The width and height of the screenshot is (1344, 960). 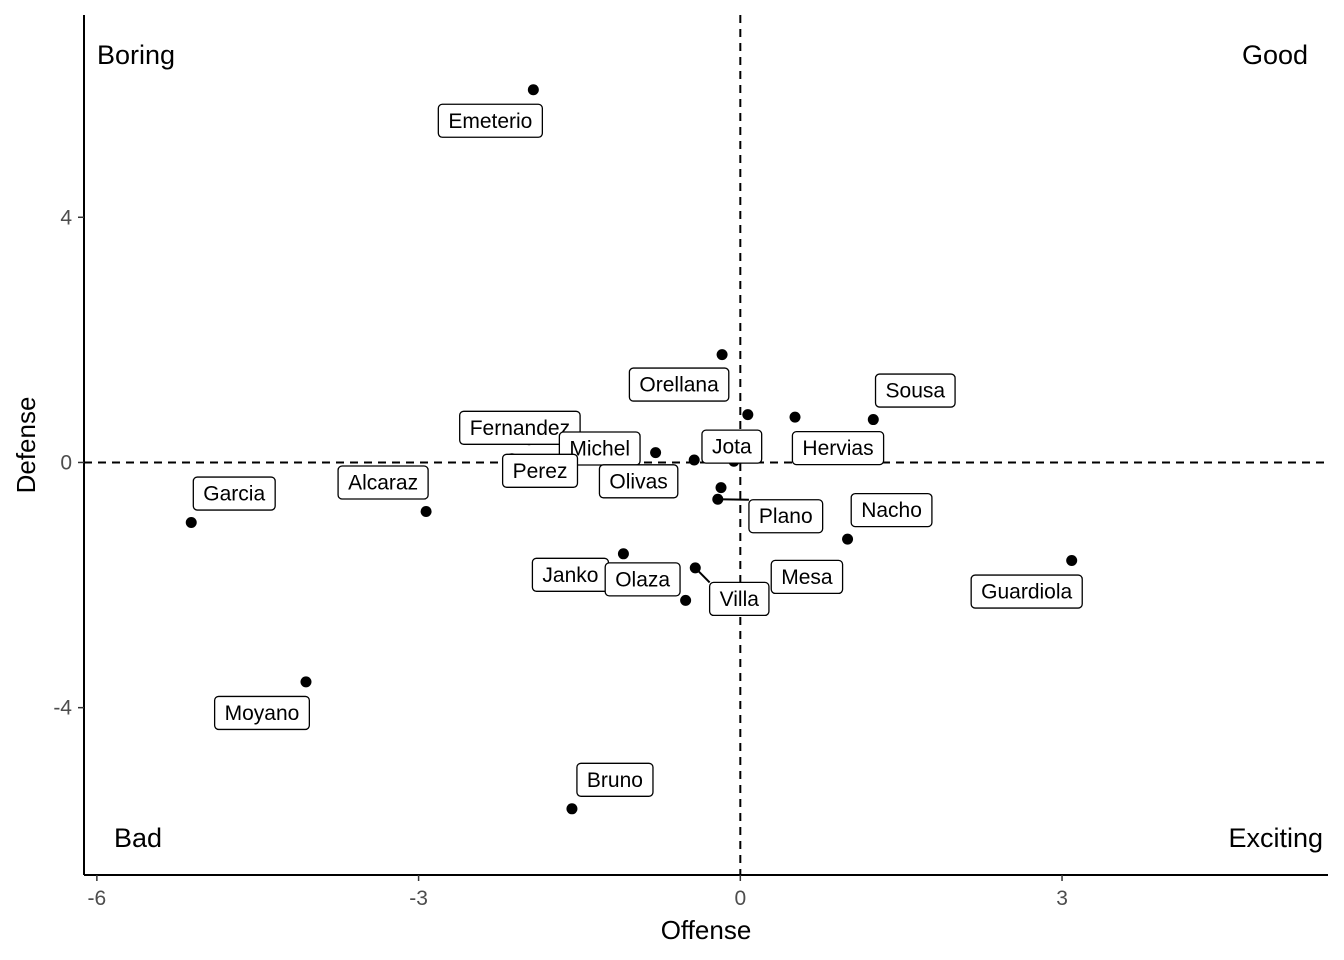 I want to click on point-label-text: Bruno, so click(x=615, y=780).